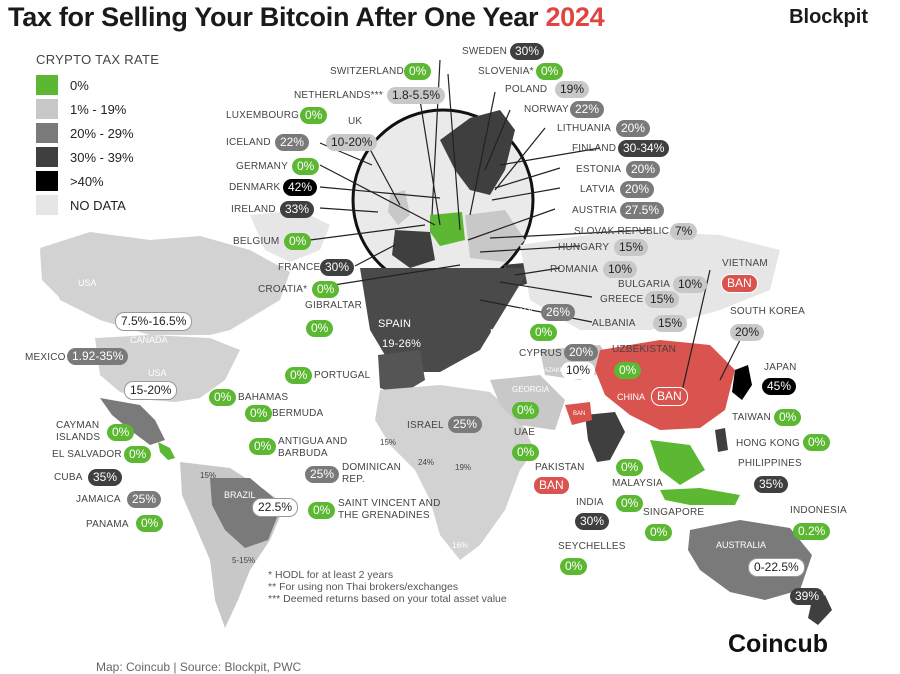 The image size is (900, 674). Describe the element at coordinates (208, 475) in the screenshot. I see `map-text-15a: 15%` at that location.